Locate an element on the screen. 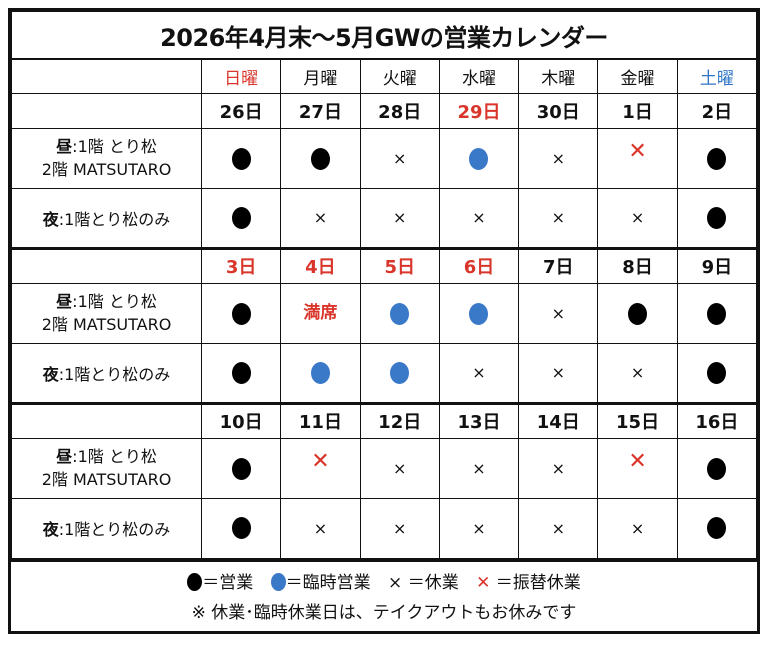 Image resolution: width=768 pixels, height=646 pixels. dinner-row: 夜:1階とり松のみ × × × × × is located at coordinates (384, 218).